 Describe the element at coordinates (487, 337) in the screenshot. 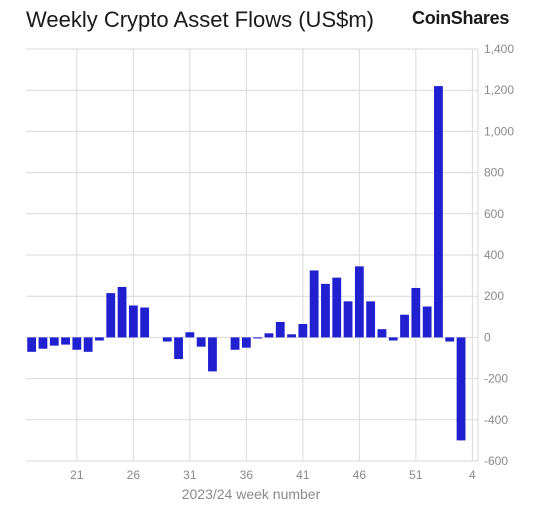

I see `y-tick-label: 0` at that location.